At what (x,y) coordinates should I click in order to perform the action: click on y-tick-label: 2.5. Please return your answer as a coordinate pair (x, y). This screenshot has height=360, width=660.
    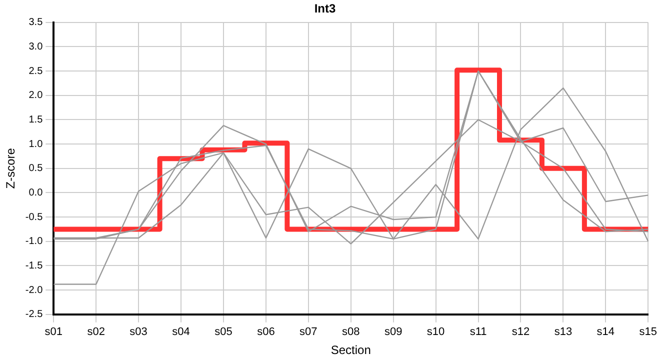
    Looking at the image, I should click on (36, 71).